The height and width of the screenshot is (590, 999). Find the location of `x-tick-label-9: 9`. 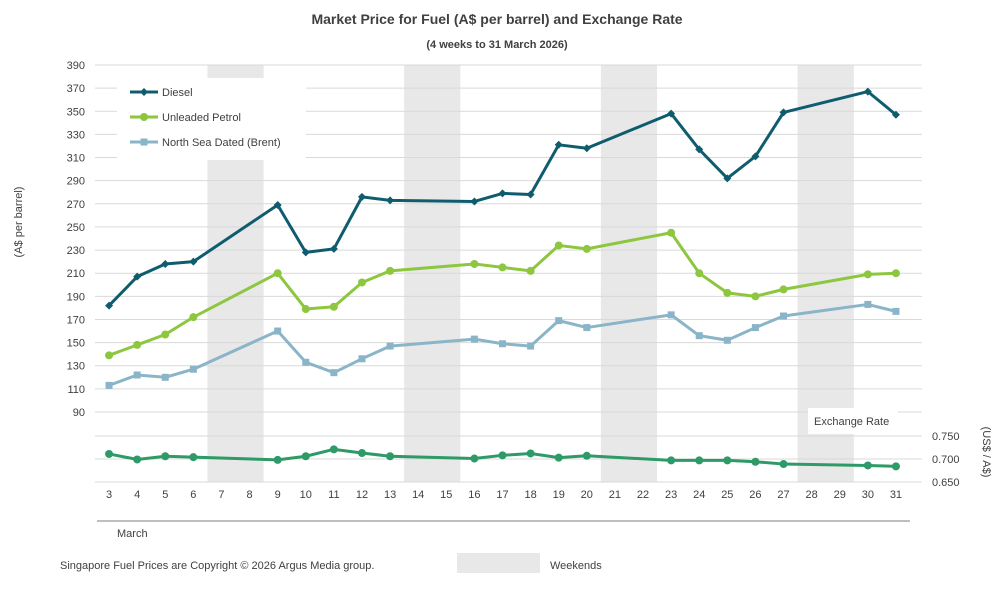

x-tick-label-9: 9 is located at coordinates (278, 495).